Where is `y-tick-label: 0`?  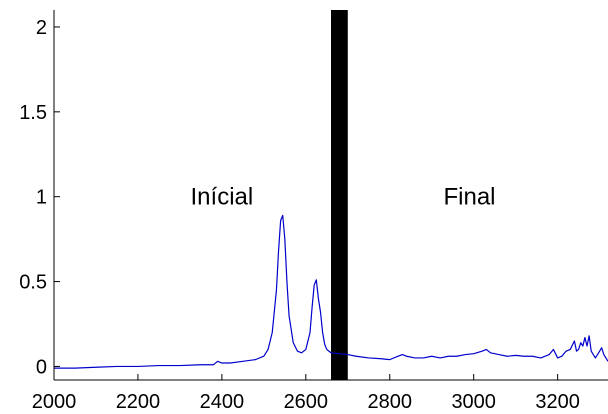 y-tick-label: 0 is located at coordinates (41, 367).